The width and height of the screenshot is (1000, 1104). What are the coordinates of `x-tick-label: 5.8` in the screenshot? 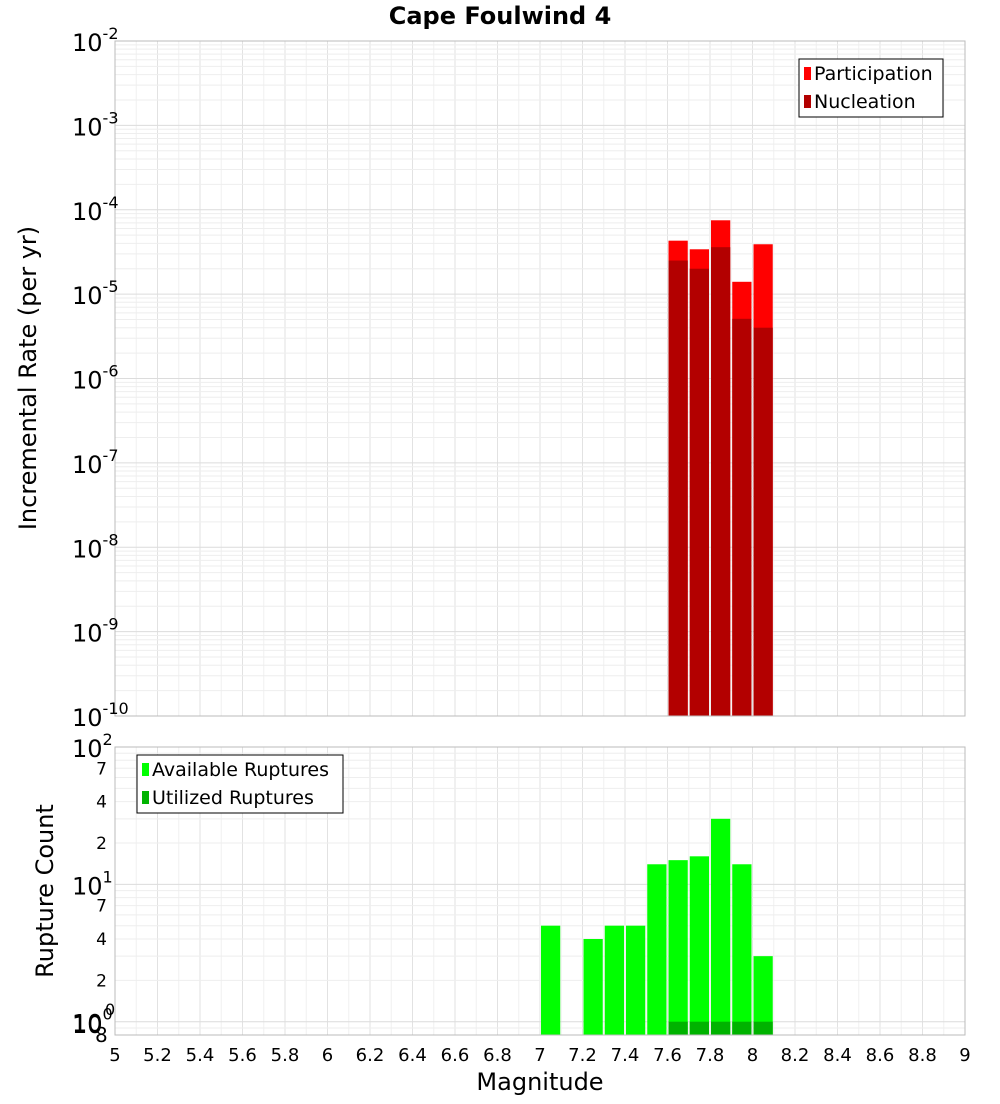 It's located at (285, 1055).